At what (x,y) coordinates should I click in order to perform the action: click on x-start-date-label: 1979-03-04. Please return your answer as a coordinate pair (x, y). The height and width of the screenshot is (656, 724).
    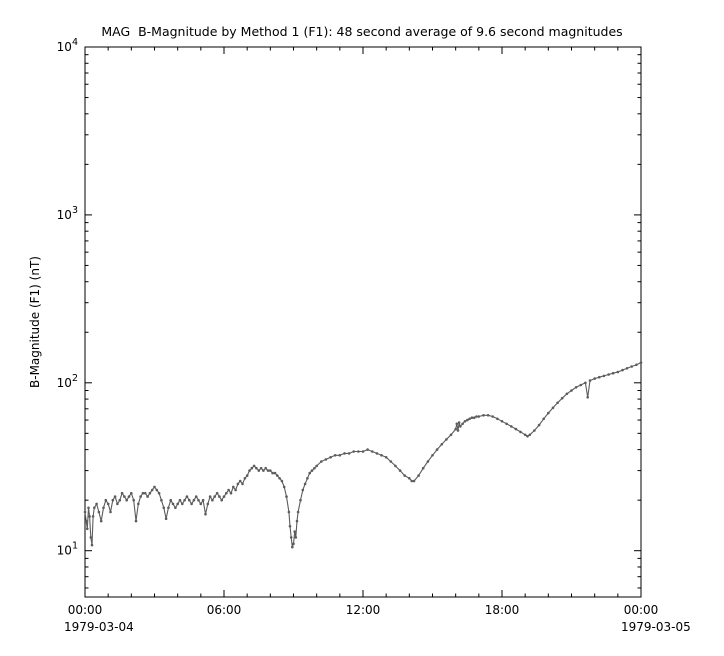
    Looking at the image, I should click on (99, 627).